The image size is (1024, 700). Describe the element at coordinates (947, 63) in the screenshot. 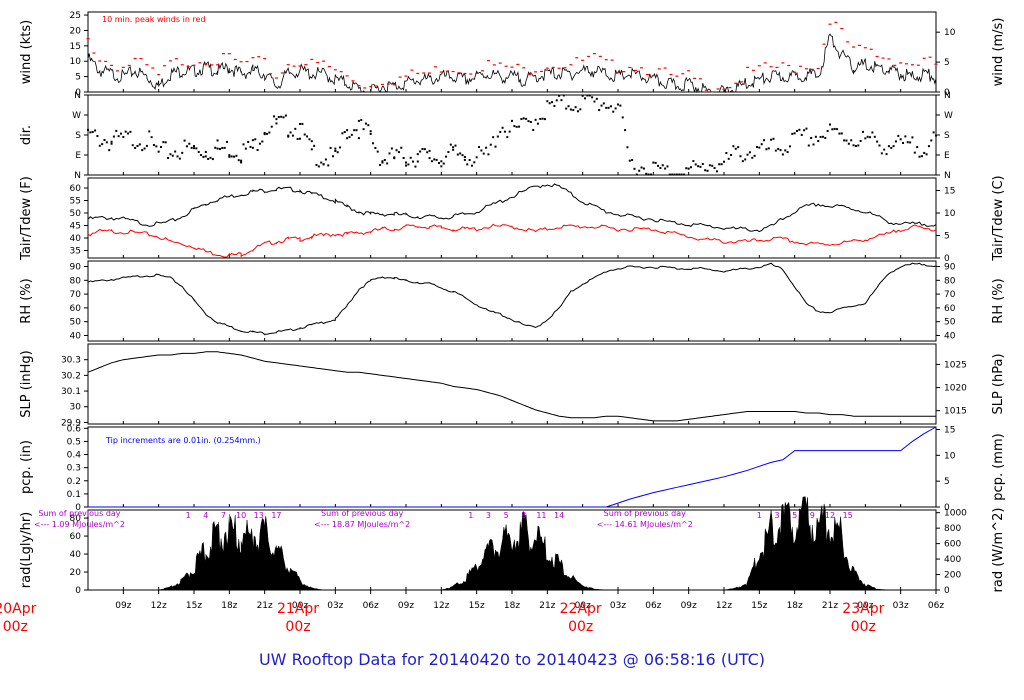

I see `wind-ytick-right-label: 5` at that location.